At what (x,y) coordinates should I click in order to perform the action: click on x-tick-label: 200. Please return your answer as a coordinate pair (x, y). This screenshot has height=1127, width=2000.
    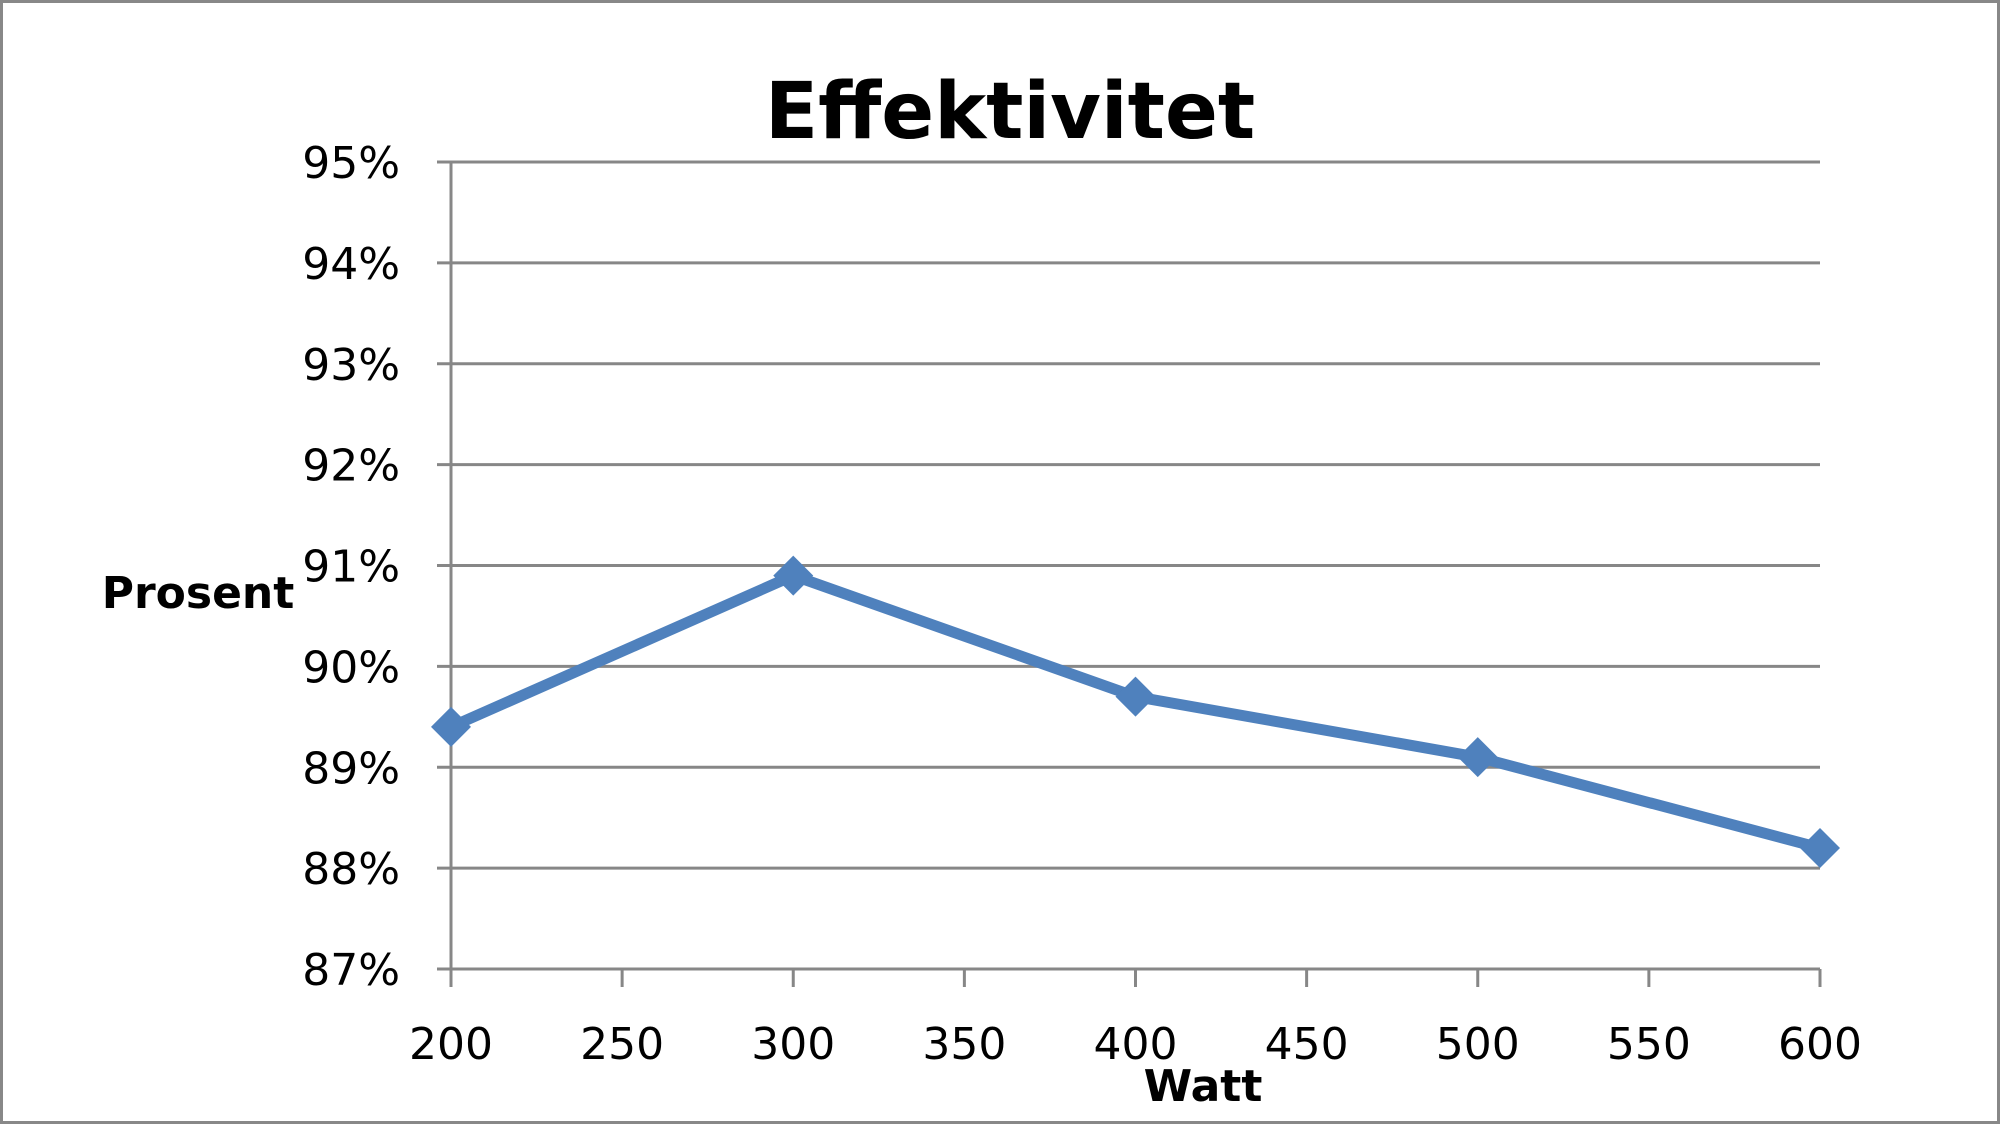
    Looking at the image, I should click on (451, 1044).